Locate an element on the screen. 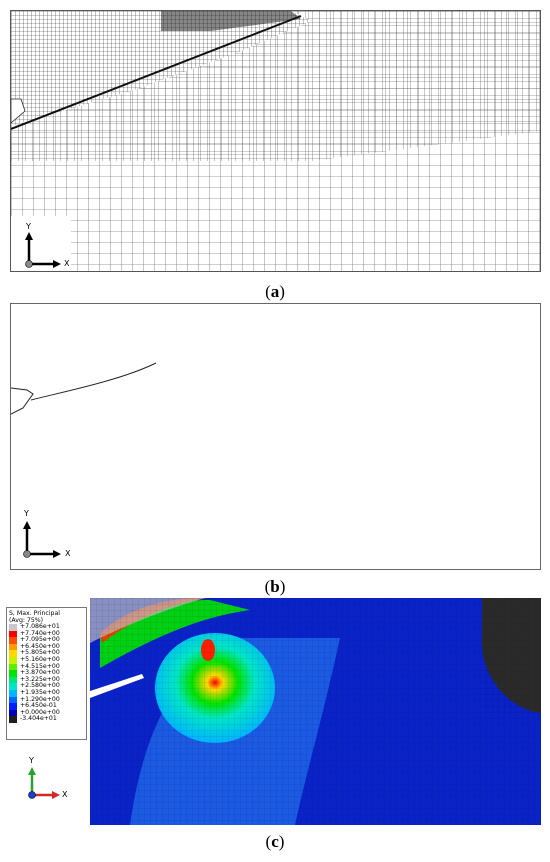  axis-triad-c: Y X is located at coordinates (54, 780).